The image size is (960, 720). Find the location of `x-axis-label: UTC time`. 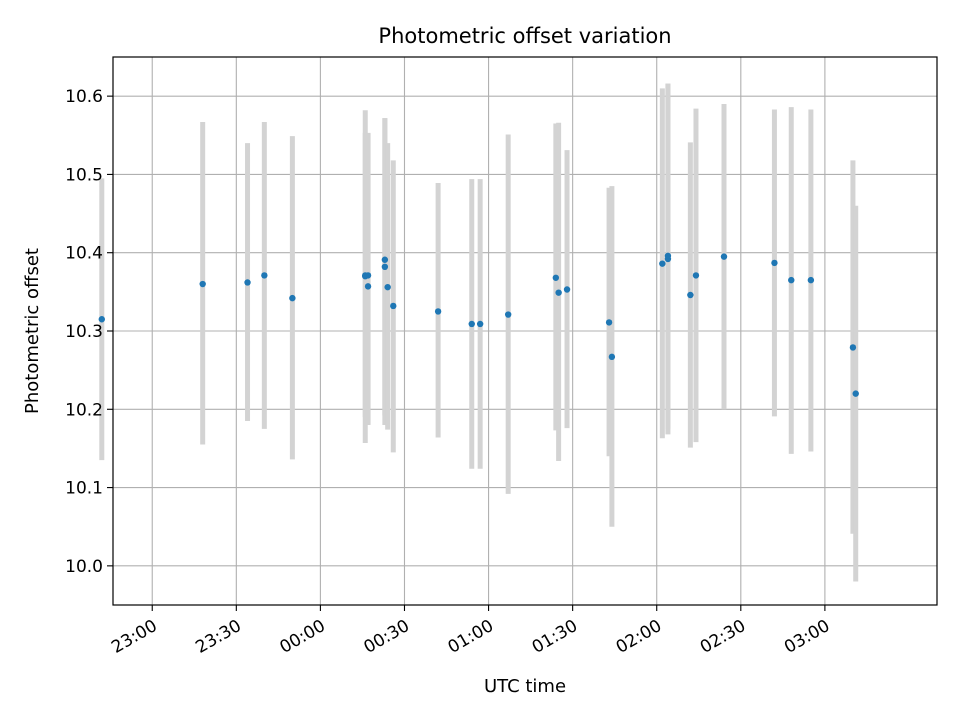

x-axis-label: UTC time is located at coordinates (525, 686).